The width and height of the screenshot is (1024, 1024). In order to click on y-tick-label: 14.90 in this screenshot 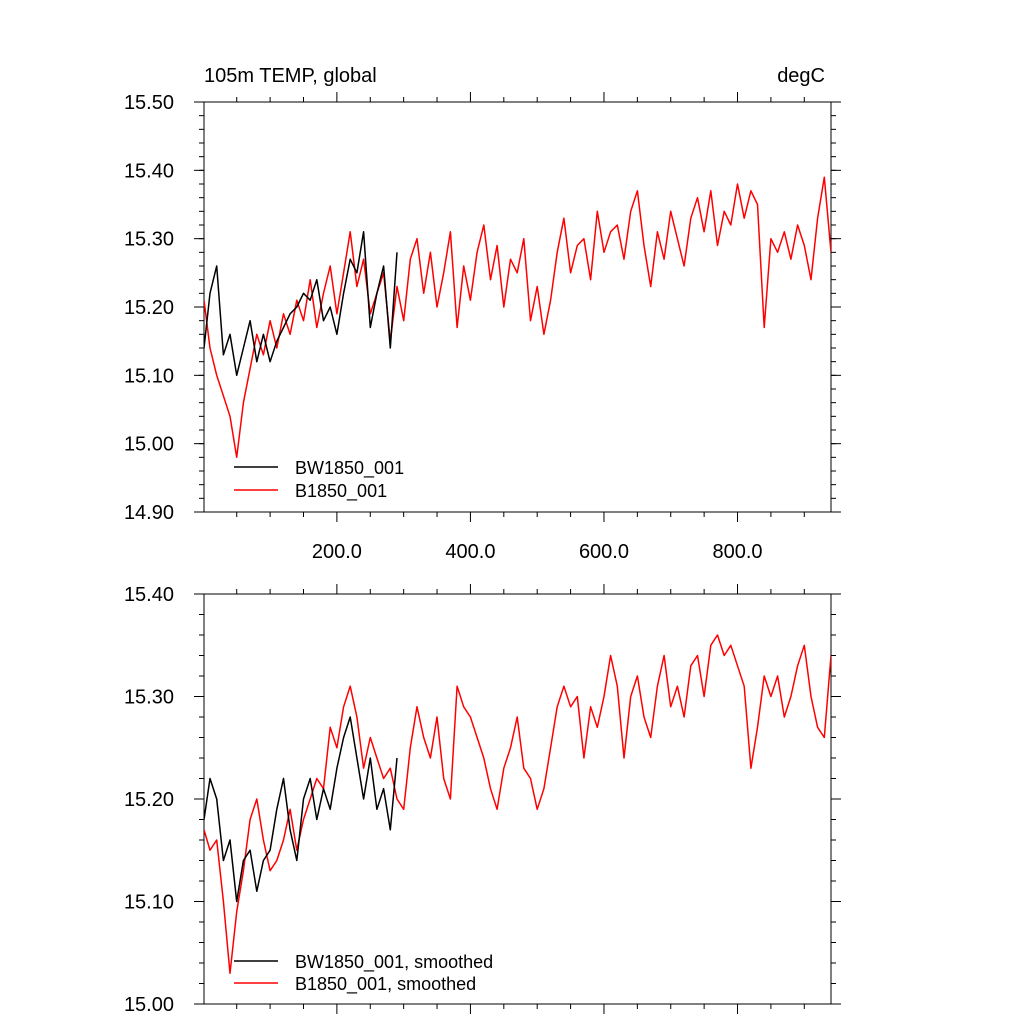, I will do `click(149, 513)`.